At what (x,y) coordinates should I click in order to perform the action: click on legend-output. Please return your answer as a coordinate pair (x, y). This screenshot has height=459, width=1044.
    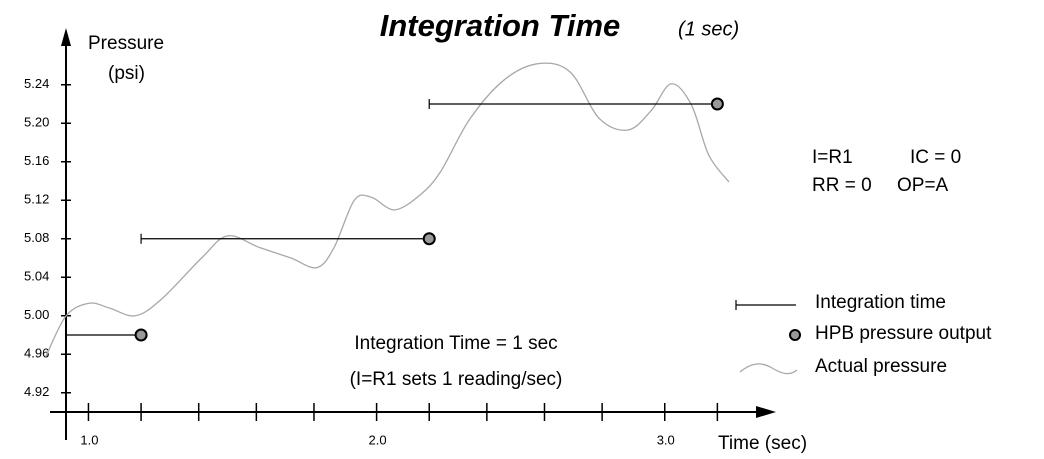
    Looking at the image, I should click on (795, 335).